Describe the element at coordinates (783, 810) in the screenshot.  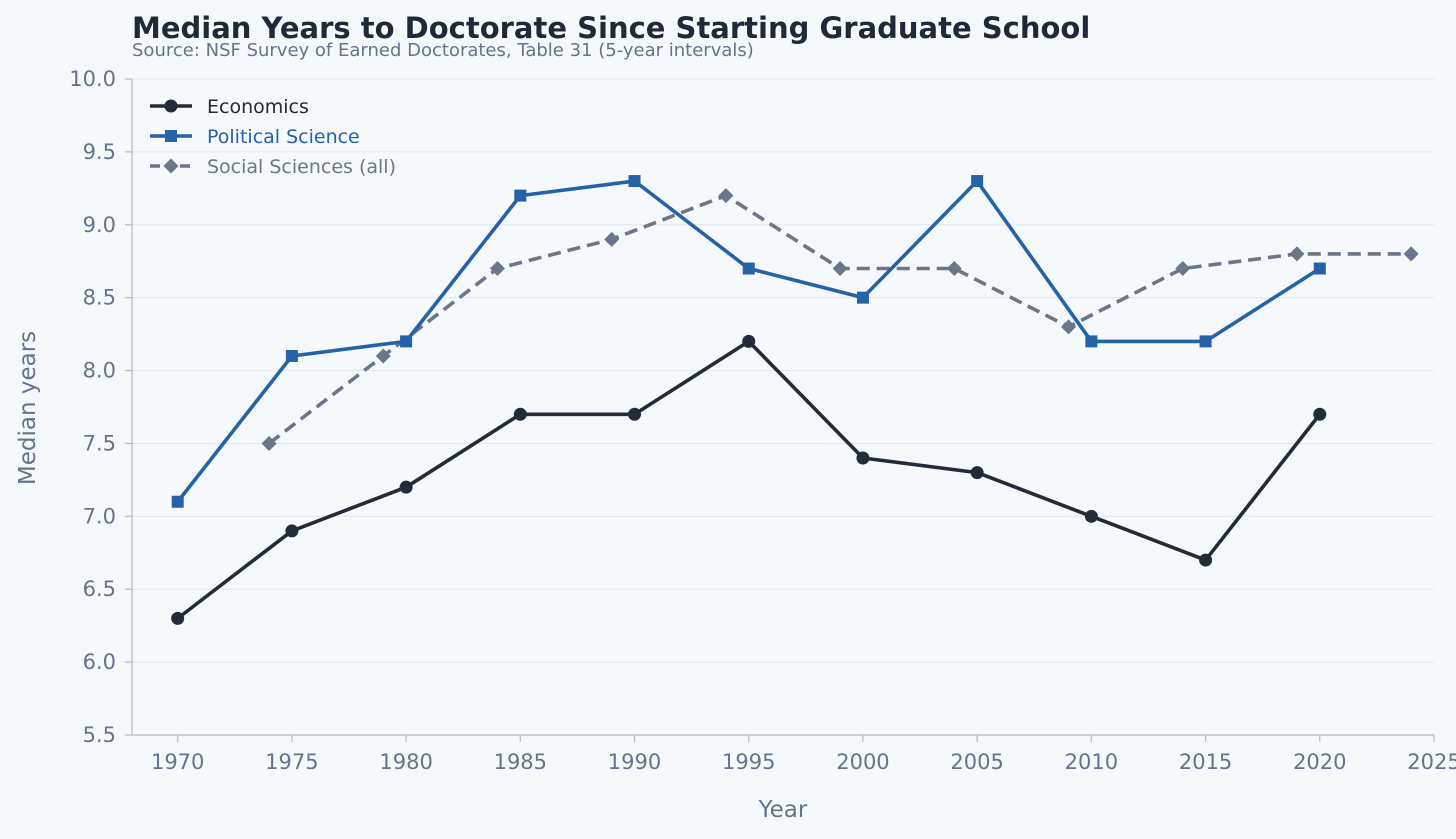
I see `x-axis-label: Year` at that location.